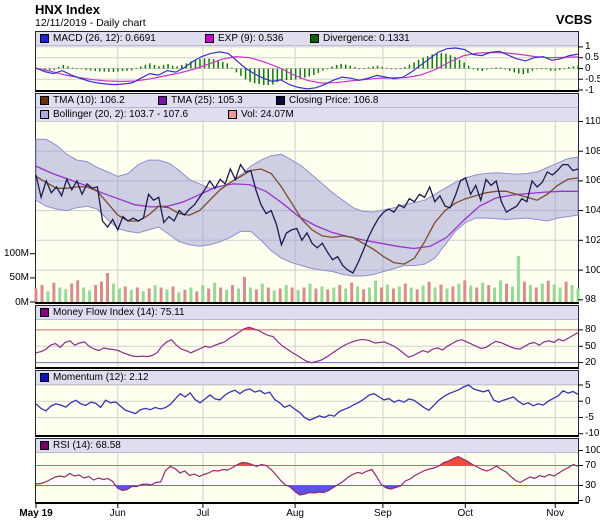 The height and width of the screenshot is (528, 600). I want to click on legend-item: EXP (9): 0.536, so click(257, 38).